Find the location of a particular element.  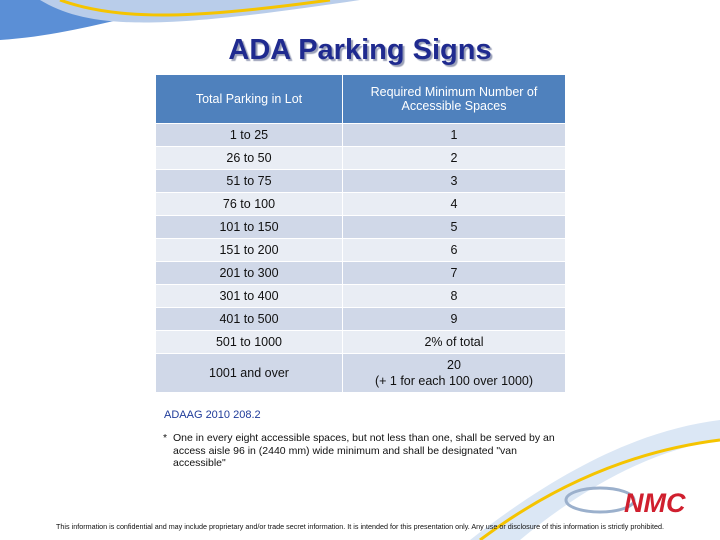

table-row: 401 to 500 9 is located at coordinates (360, 319).